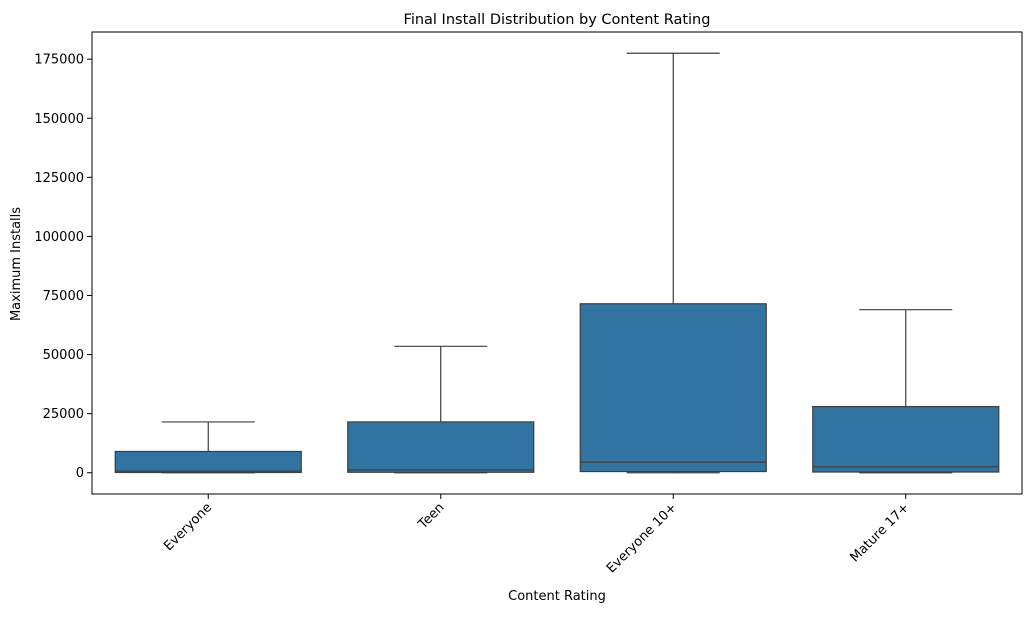  Describe the element at coordinates (63, 267) in the screenshot. I see `y-axis: 0 25000 50000 75000 100000 125000 150000 175000` at that location.